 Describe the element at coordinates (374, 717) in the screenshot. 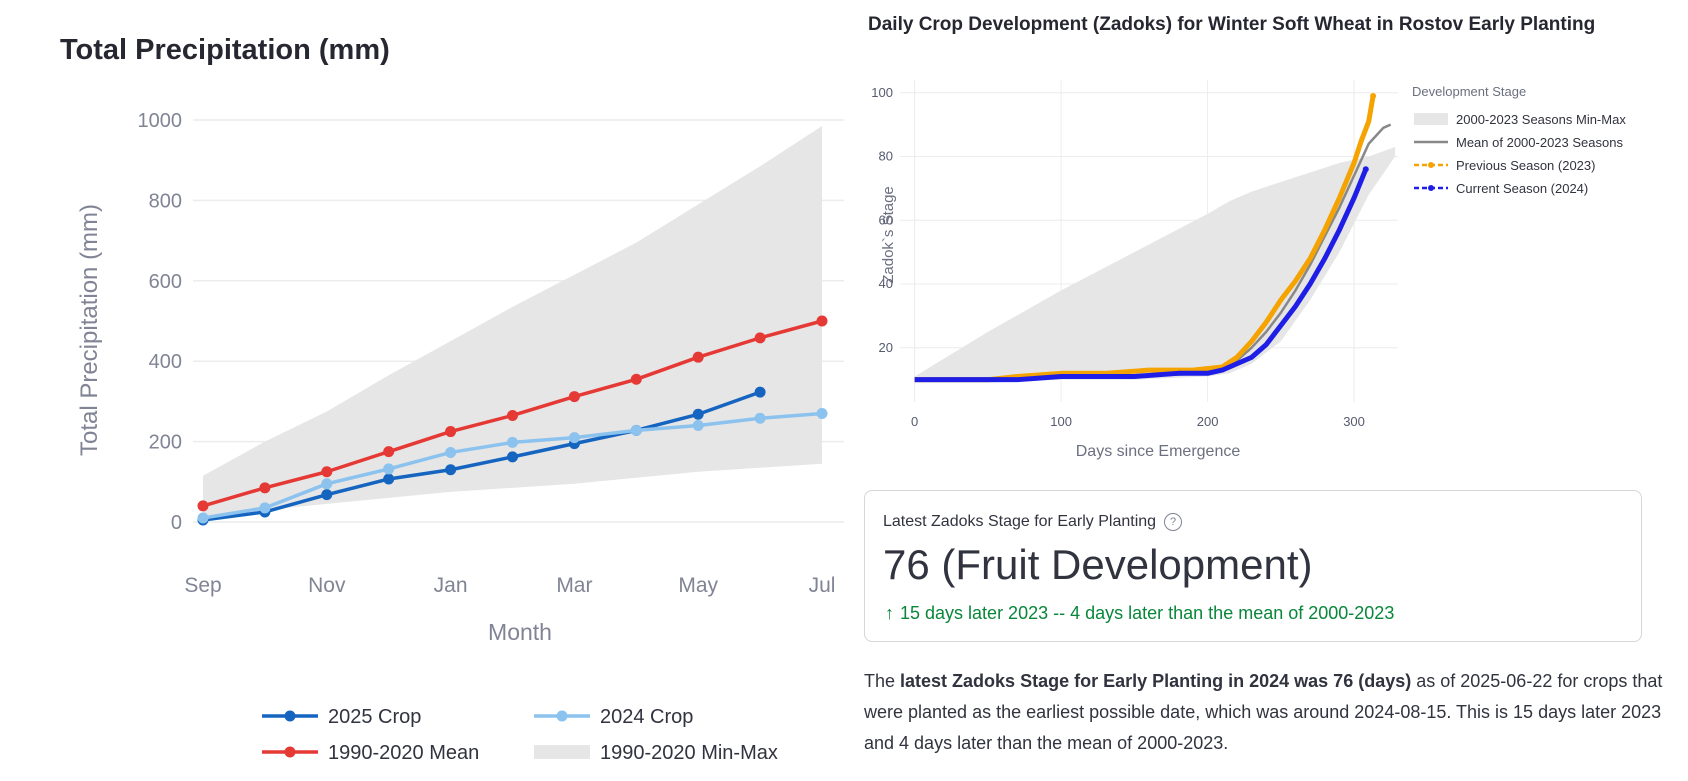

I see `legend-label-0: 2025 Crop` at that location.